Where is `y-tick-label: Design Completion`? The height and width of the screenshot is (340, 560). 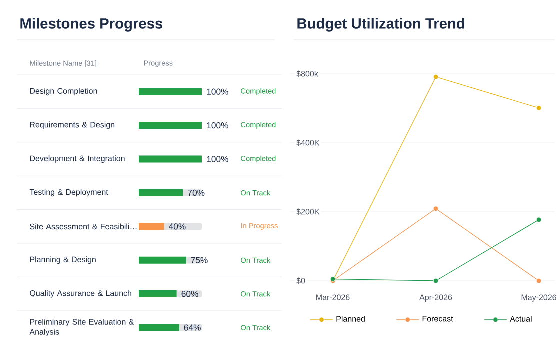
y-tick-label: Design Completion is located at coordinates (64, 92).